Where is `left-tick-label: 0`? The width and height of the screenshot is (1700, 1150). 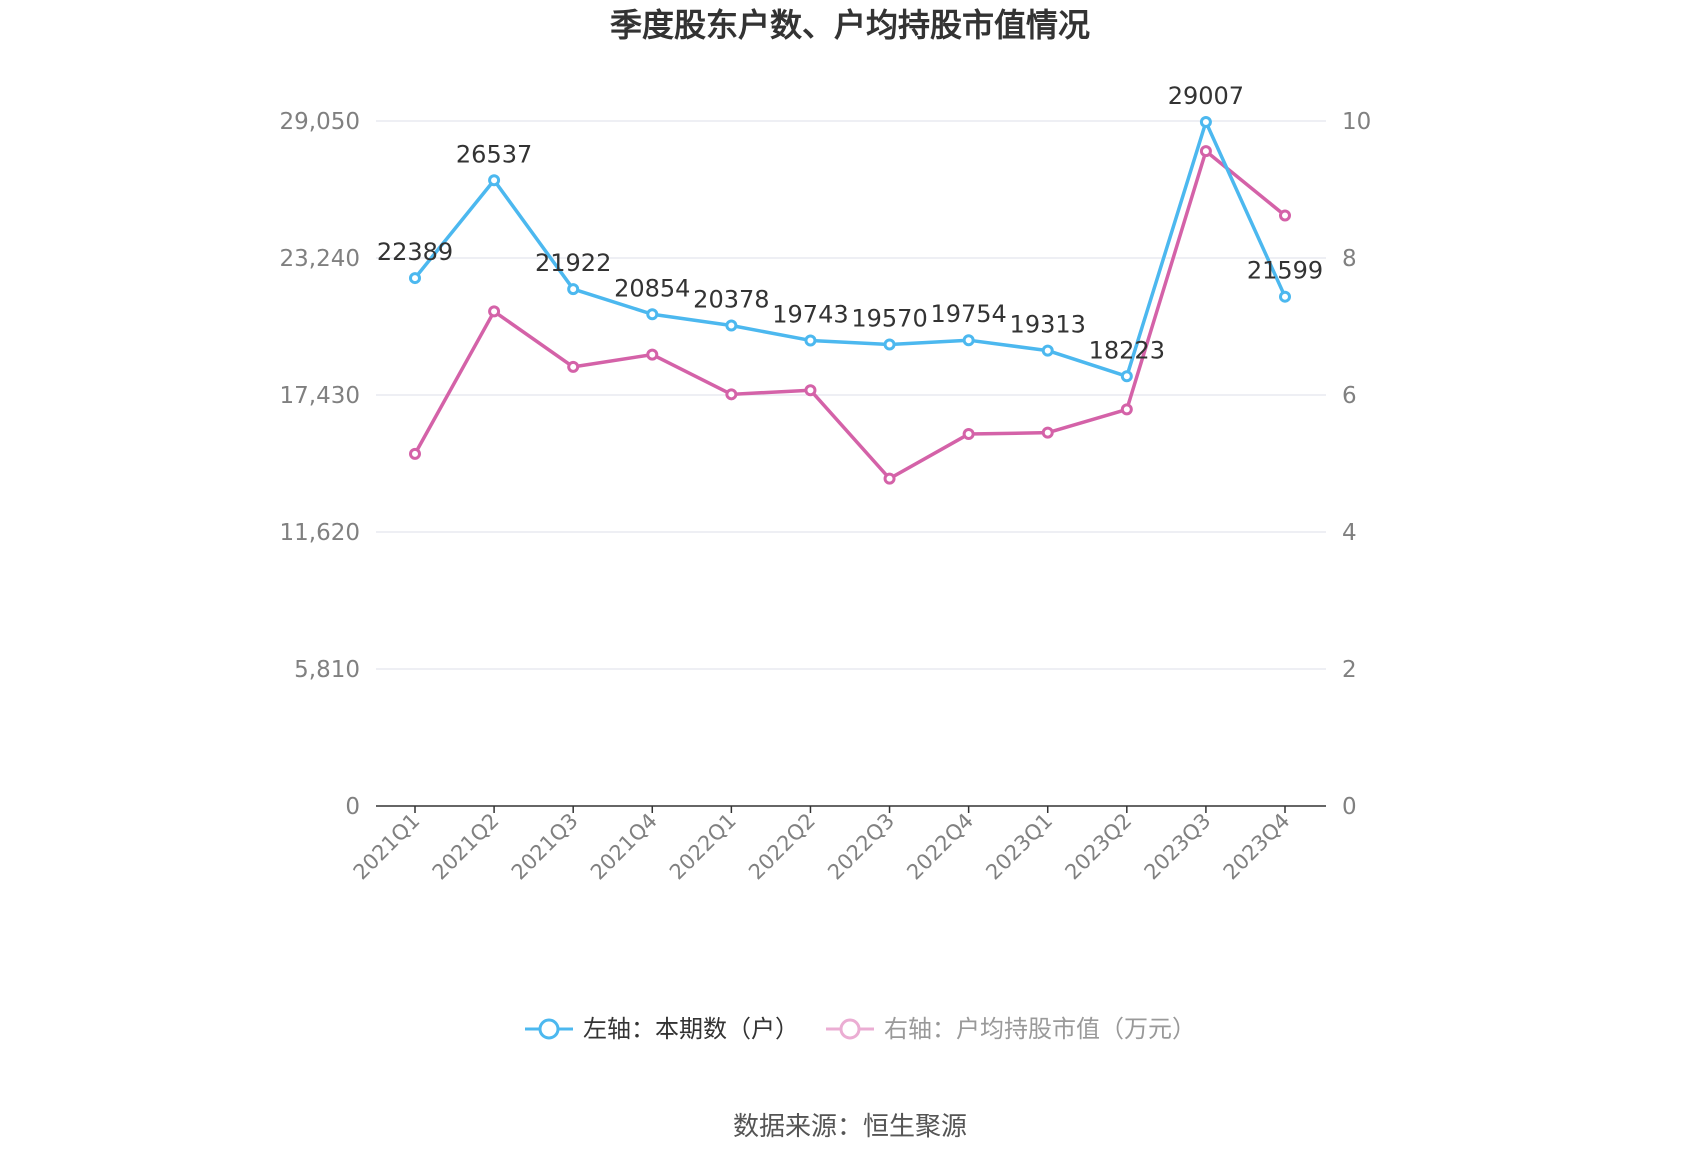 left-tick-label: 0 is located at coordinates (352, 807).